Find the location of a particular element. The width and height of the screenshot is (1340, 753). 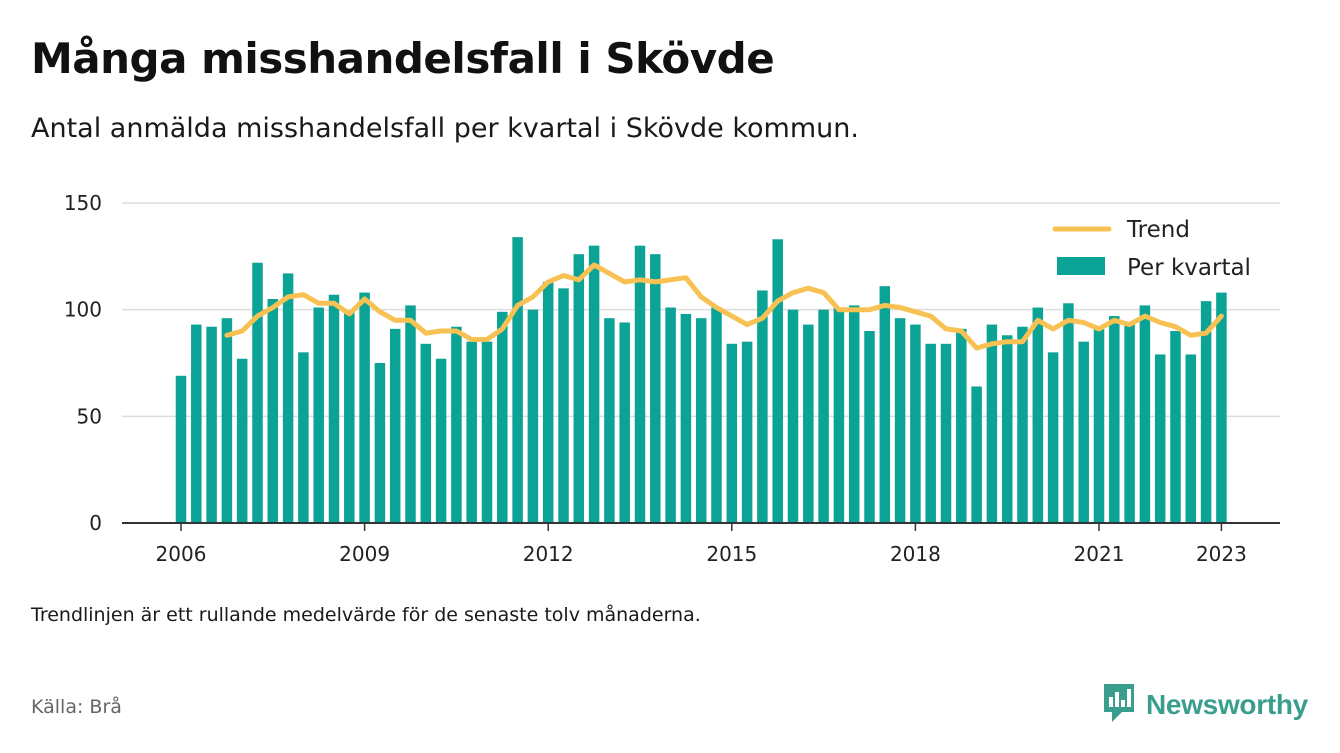

legend-bar-swatch is located at coordinates (1081, 266).